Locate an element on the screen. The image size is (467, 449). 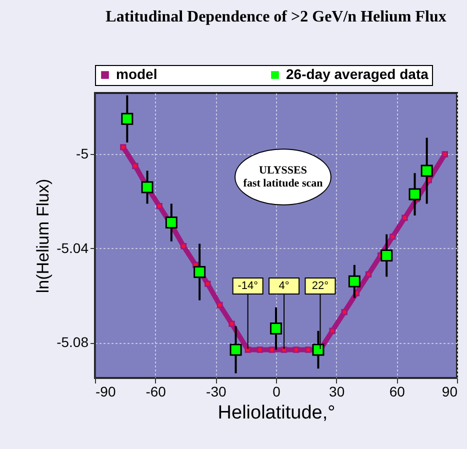
annotation: ULYSSES is located at coordinates (283, 170).